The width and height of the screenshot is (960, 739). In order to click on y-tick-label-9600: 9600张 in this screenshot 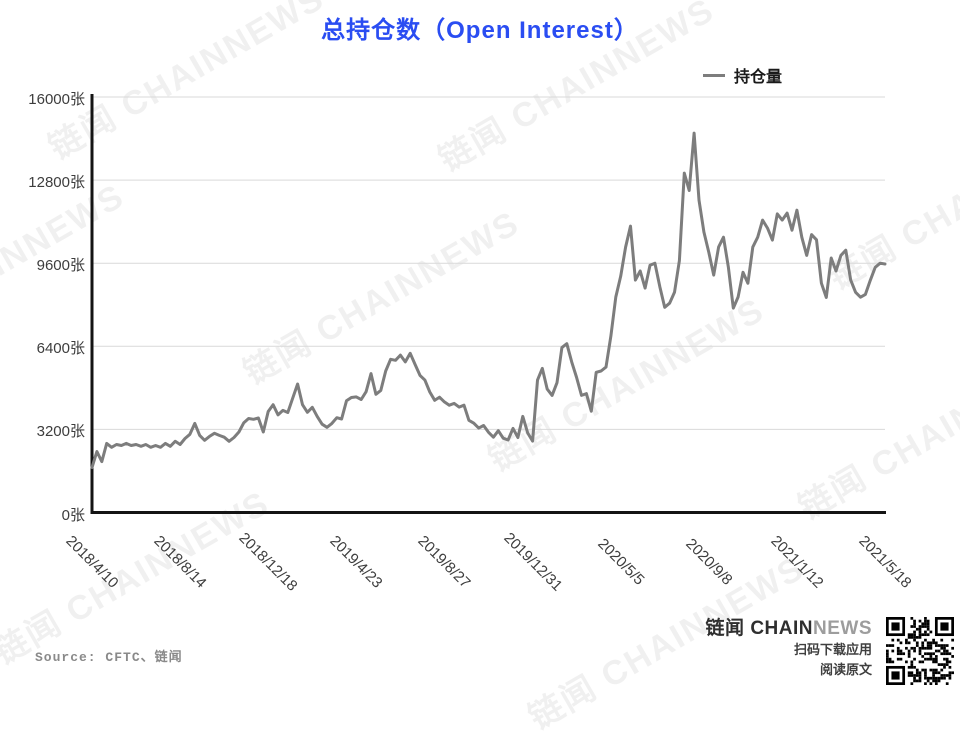, I will do `click(60, 266)`.